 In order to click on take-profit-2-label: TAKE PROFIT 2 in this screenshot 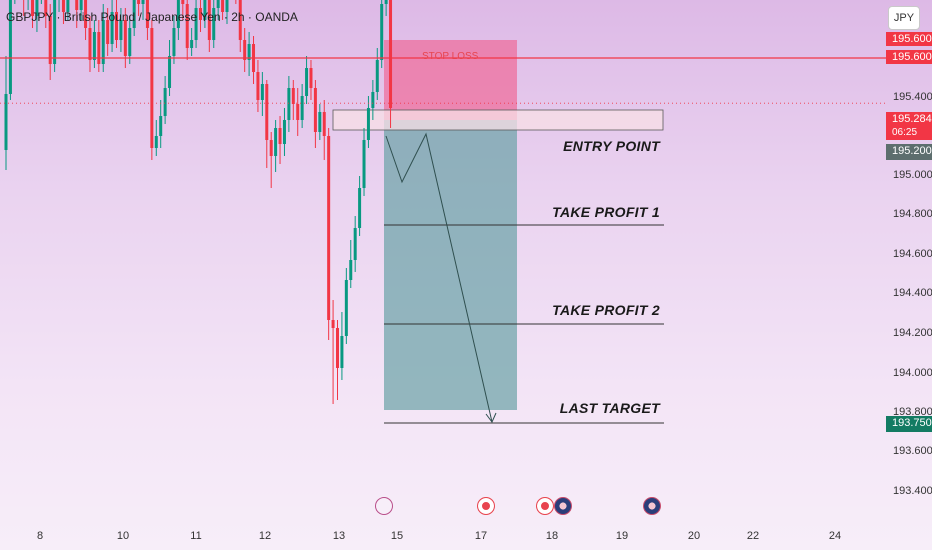, I will do `click(606, 310)`.